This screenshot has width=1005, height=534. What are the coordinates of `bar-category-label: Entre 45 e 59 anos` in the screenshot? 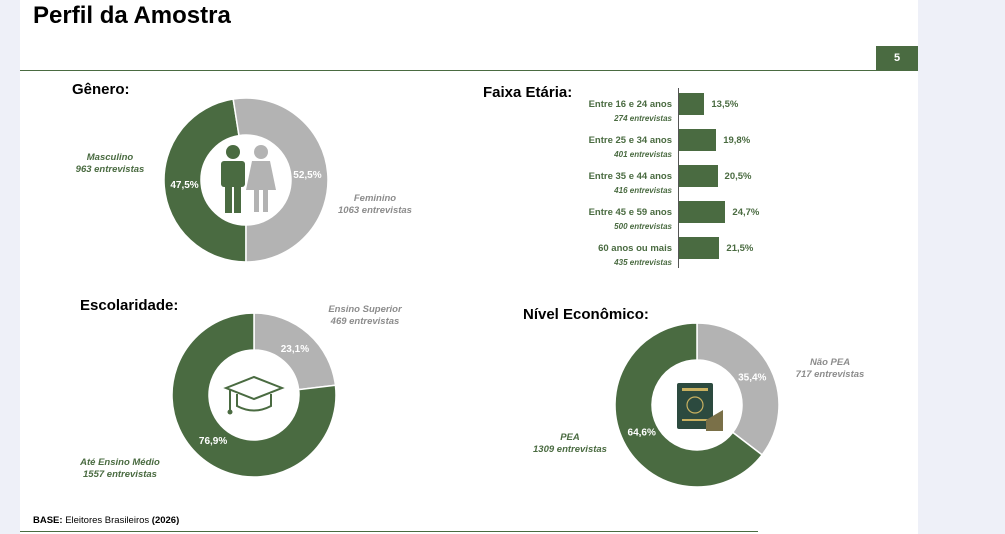 It's located at (630, 212).